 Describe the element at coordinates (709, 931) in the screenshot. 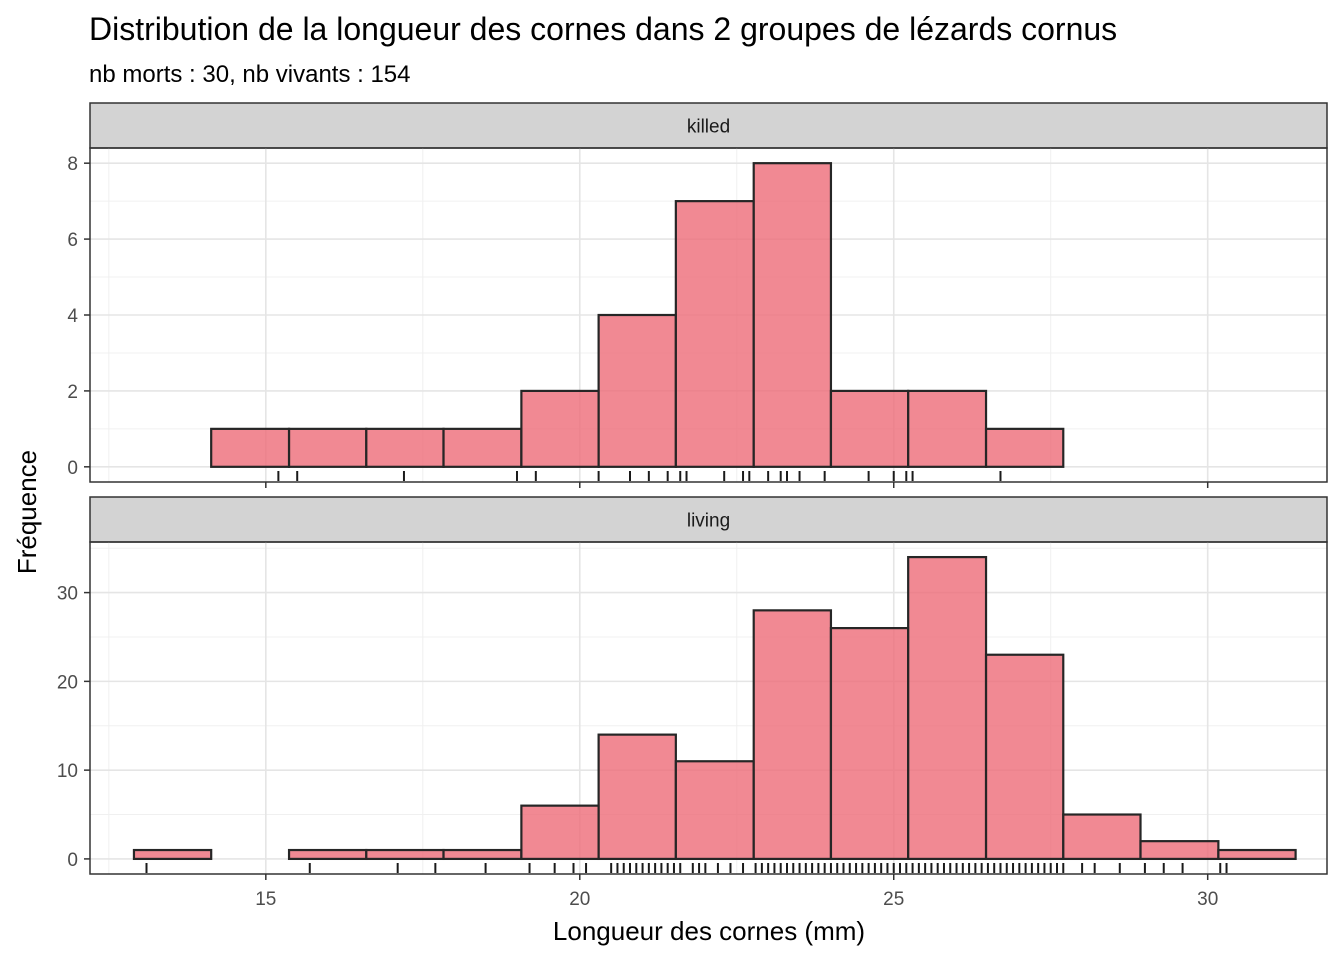

I see `x-axis-title: Longueur des cornes (mm)` at that location.